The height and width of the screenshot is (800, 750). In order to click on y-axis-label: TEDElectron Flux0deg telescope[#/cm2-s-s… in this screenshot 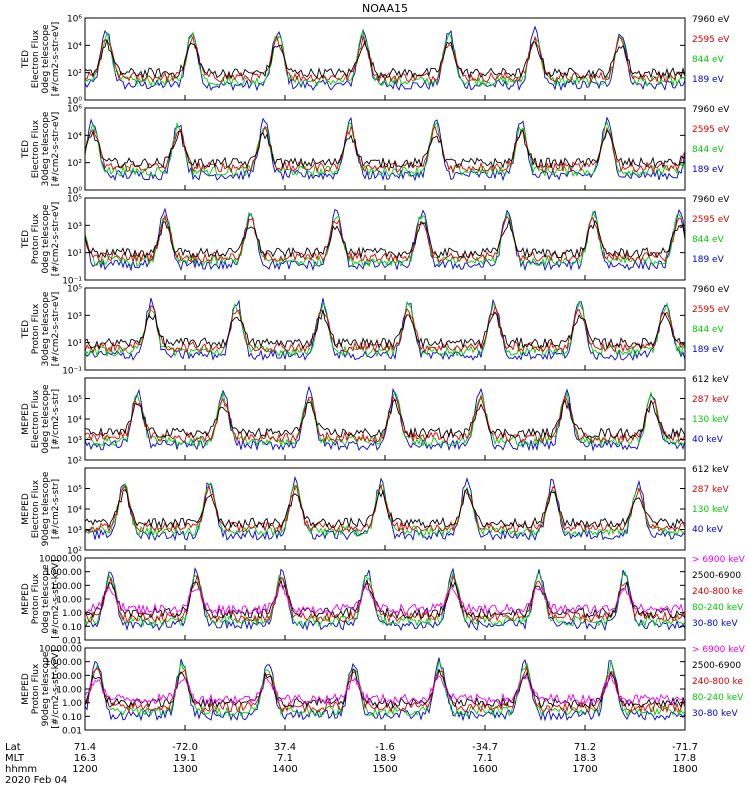, I will do `click(41, 59)`.